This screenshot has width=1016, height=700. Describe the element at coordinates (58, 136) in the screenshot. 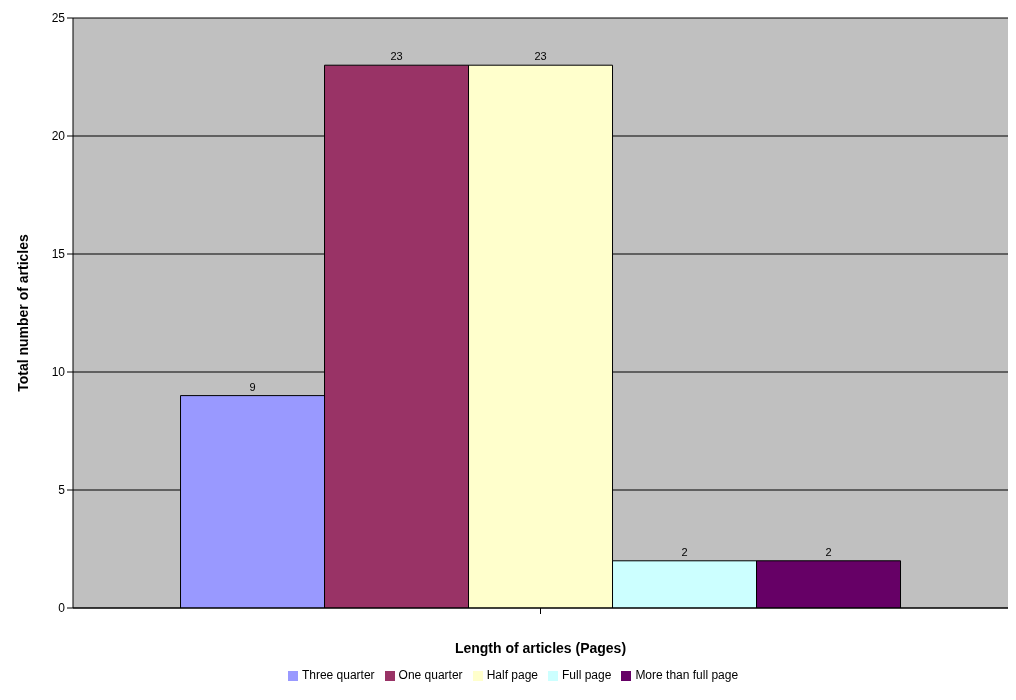

I see `y-tick-label: 20` at that location.